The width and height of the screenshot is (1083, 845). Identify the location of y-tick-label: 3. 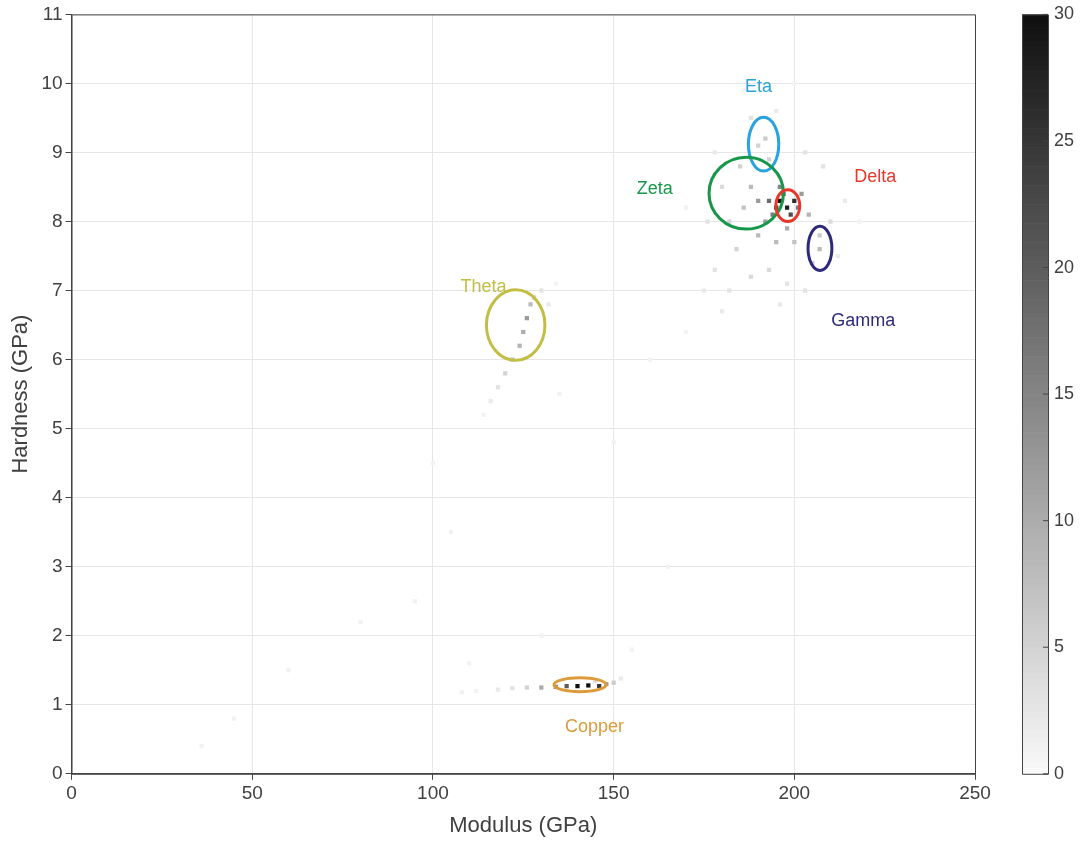
(57, 565).